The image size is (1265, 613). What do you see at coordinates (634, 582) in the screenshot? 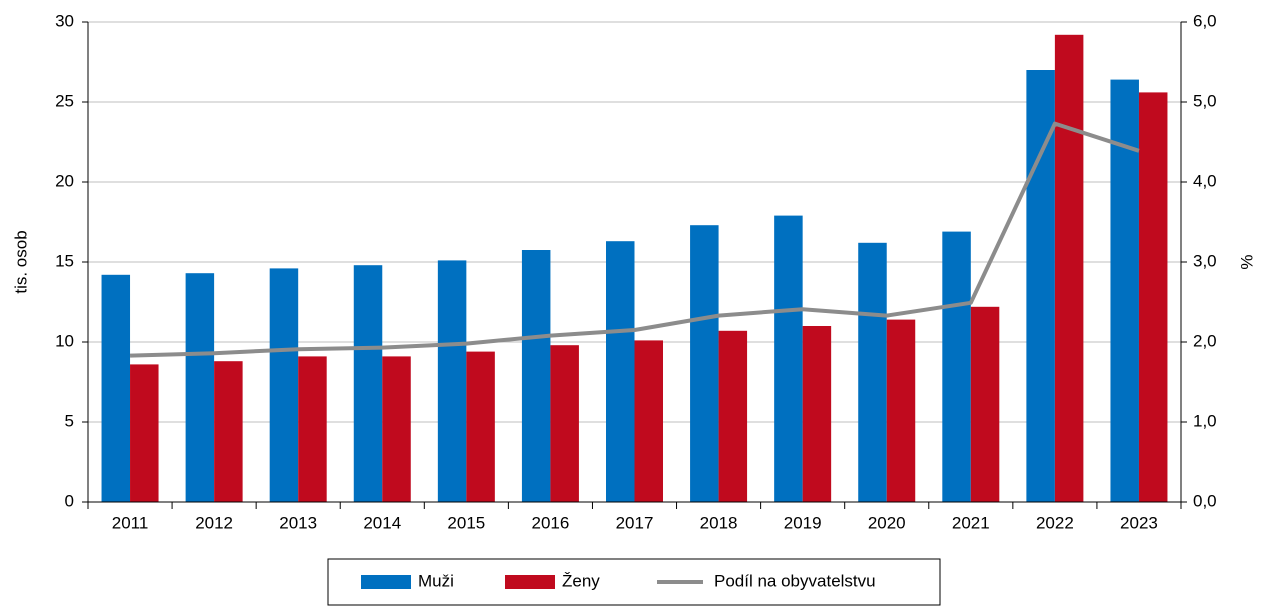
I see `legend-box` at bounding box center [634, 582].